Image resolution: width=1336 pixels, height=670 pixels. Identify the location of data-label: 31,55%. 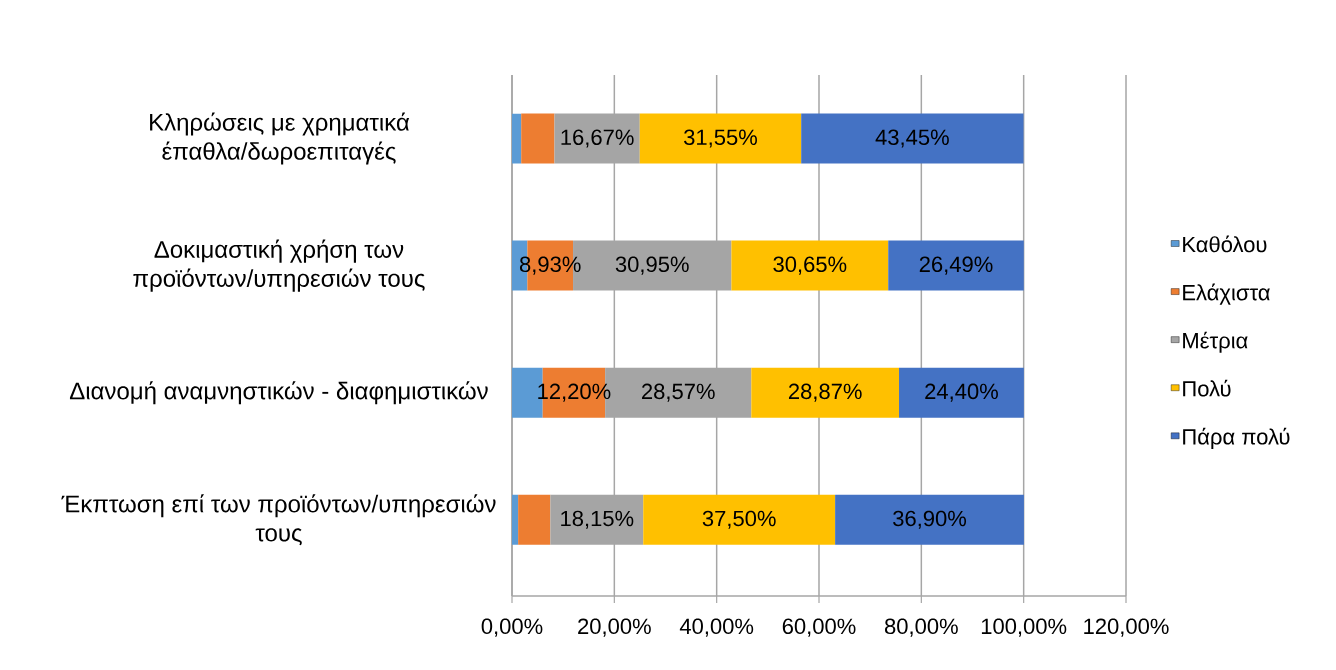
(720, 138).